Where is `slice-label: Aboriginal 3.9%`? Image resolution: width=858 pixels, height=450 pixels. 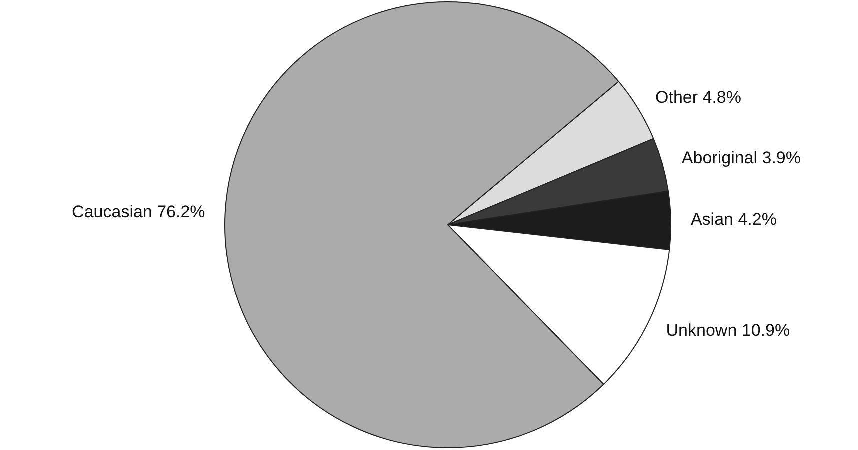
slice-label: Aboriginal 3.9% is located at coordinates (742, 158).